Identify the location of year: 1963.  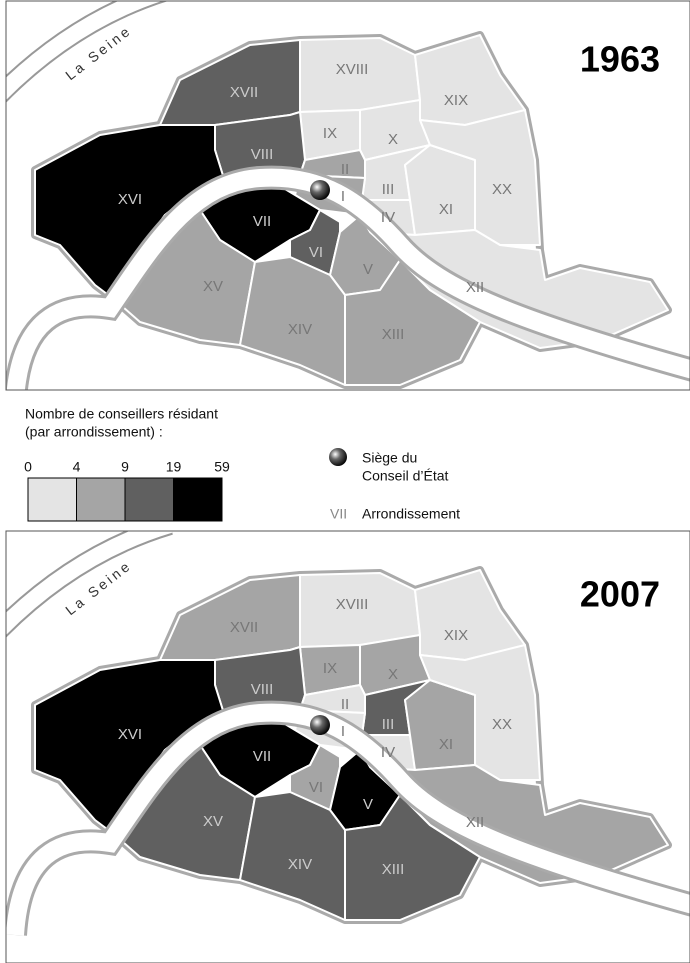
(620, 59).